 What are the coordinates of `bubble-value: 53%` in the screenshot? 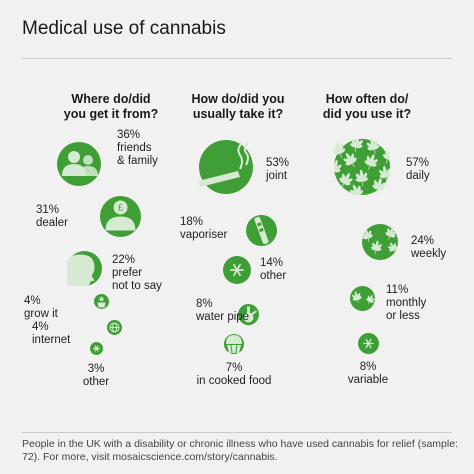 It's located at (278, 163).